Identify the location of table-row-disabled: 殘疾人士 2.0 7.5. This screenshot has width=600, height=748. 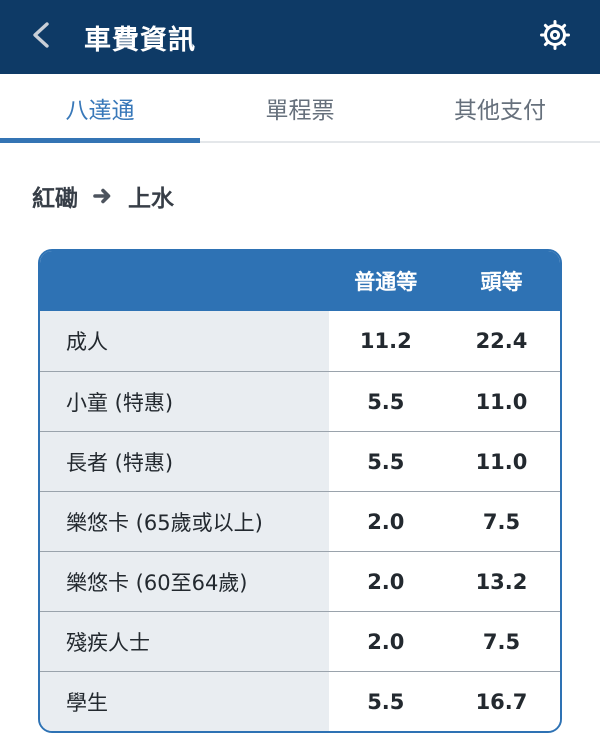
(300, 641).